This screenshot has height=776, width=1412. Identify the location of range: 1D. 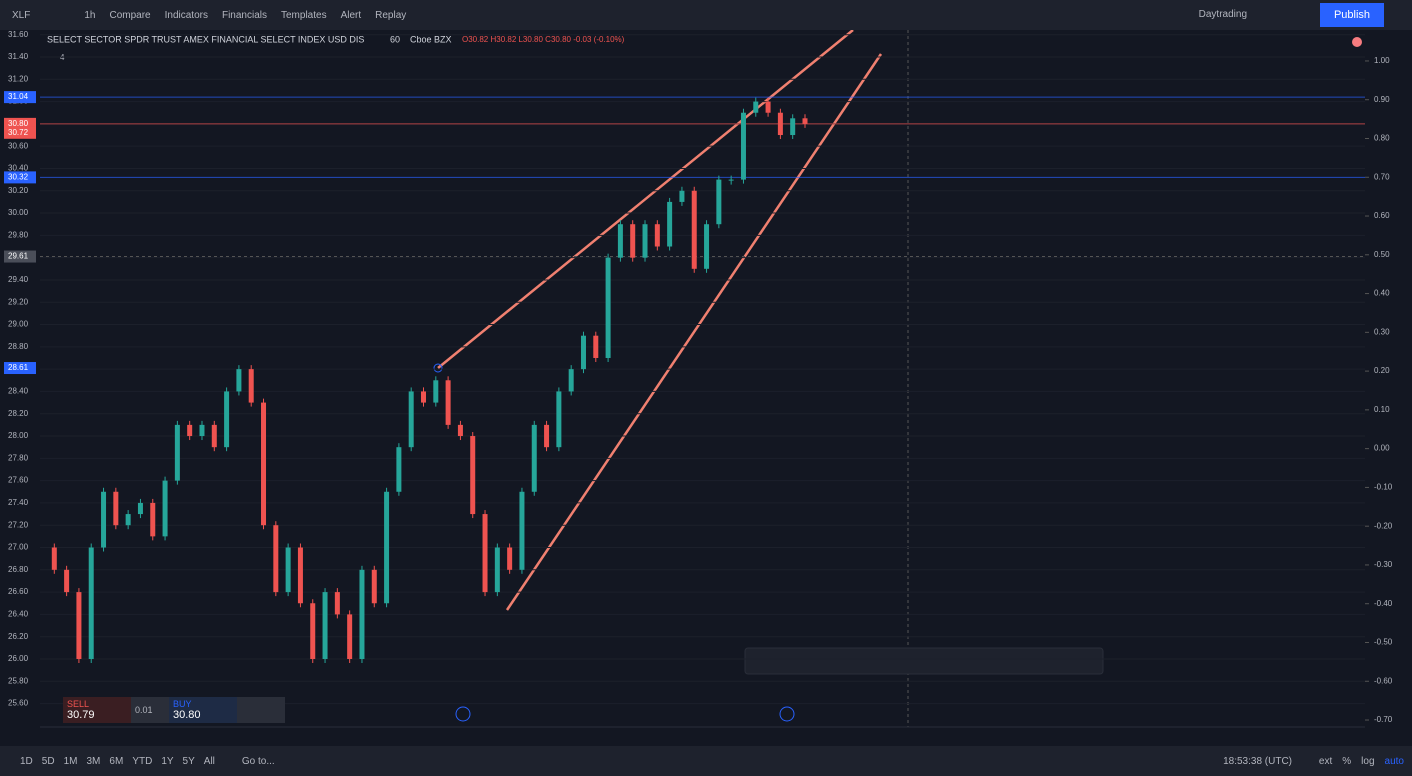
(26, 761).